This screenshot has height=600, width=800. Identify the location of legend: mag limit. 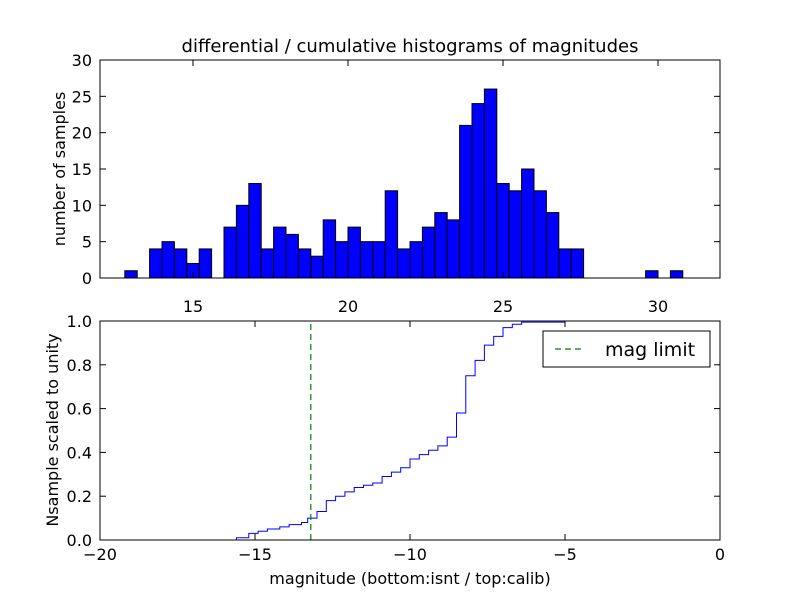
(626, 349).